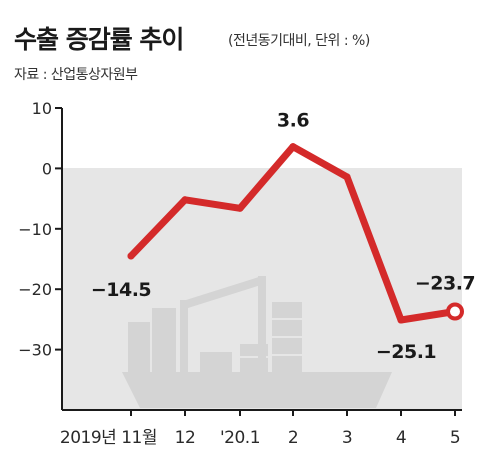  Describe the element at coordinates (299, 41) in the screenshot. I see `chart-subtitle: (전년동기대비, 단위 : %)` at that location.